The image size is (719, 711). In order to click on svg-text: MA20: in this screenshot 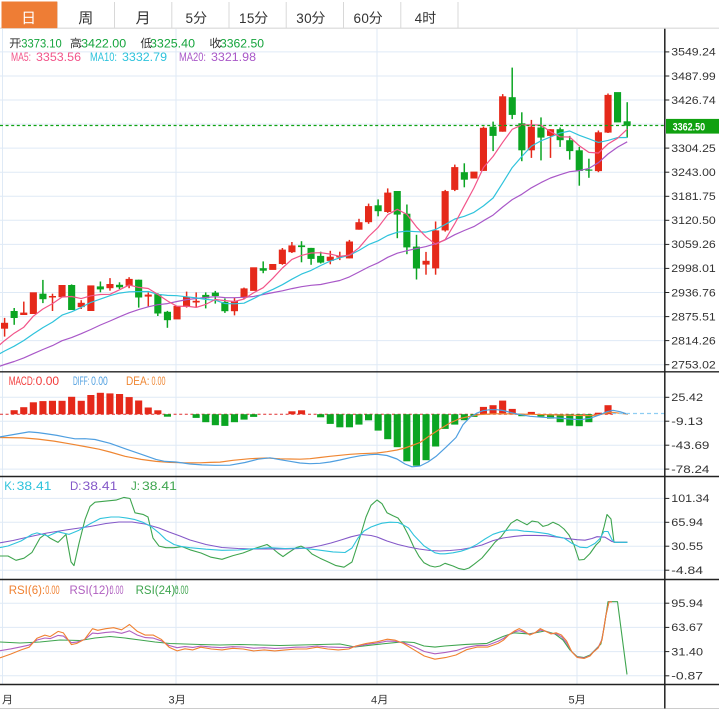, I will do `click(192, 58)`.